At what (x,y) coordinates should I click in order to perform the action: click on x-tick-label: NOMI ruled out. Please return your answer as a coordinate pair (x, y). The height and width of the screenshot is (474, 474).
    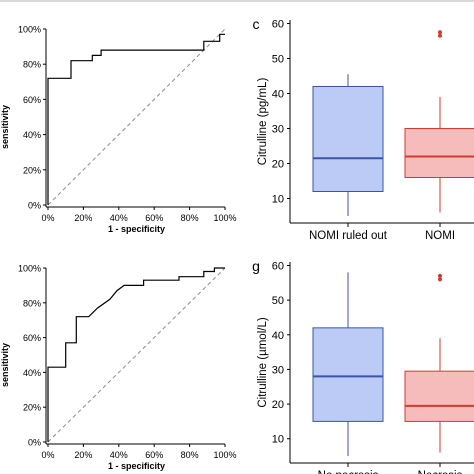
    Looking at the image, I should click on (348, 236).